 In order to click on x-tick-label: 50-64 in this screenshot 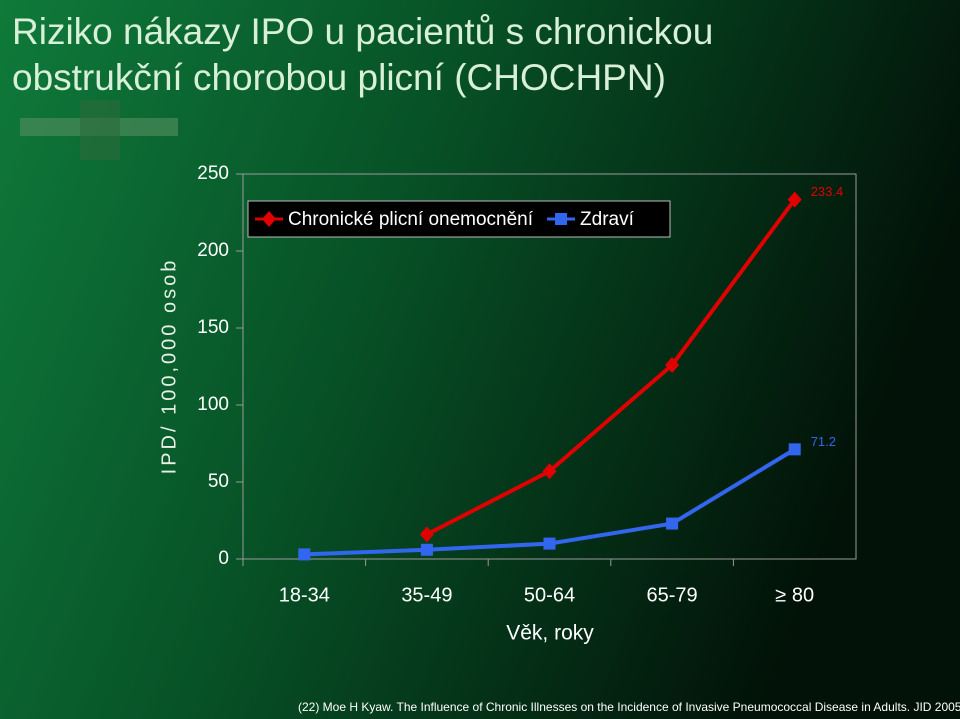, I will do `click(549, 595)`.